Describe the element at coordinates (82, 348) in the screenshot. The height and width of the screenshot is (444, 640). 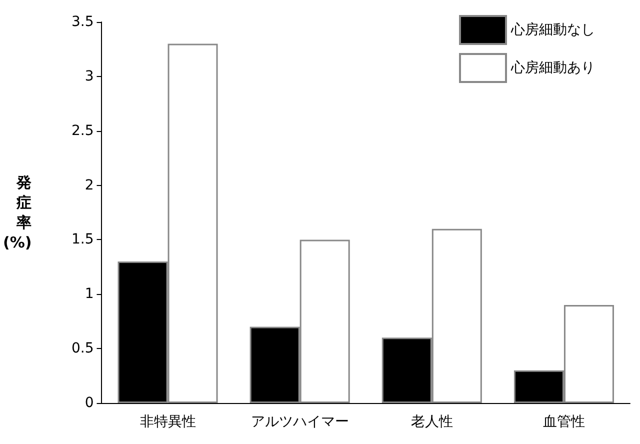
I see `y-tick-label: 0.5` at that location.